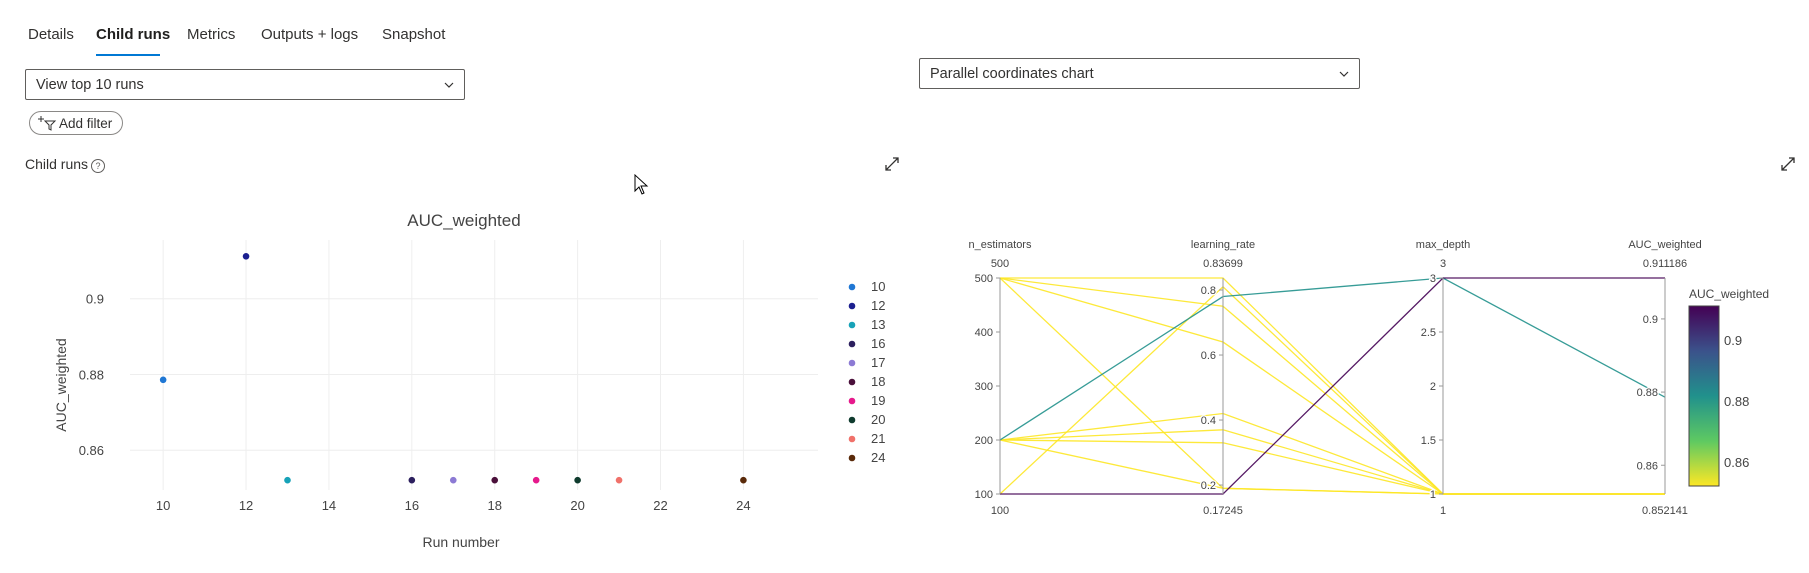 Image resolution: width=1809 pixels, height=573 pixels. What do you see at coordinates (878, 305) in the screenshot?
I see `legend-label: 12` at bounding box center [878, 305].